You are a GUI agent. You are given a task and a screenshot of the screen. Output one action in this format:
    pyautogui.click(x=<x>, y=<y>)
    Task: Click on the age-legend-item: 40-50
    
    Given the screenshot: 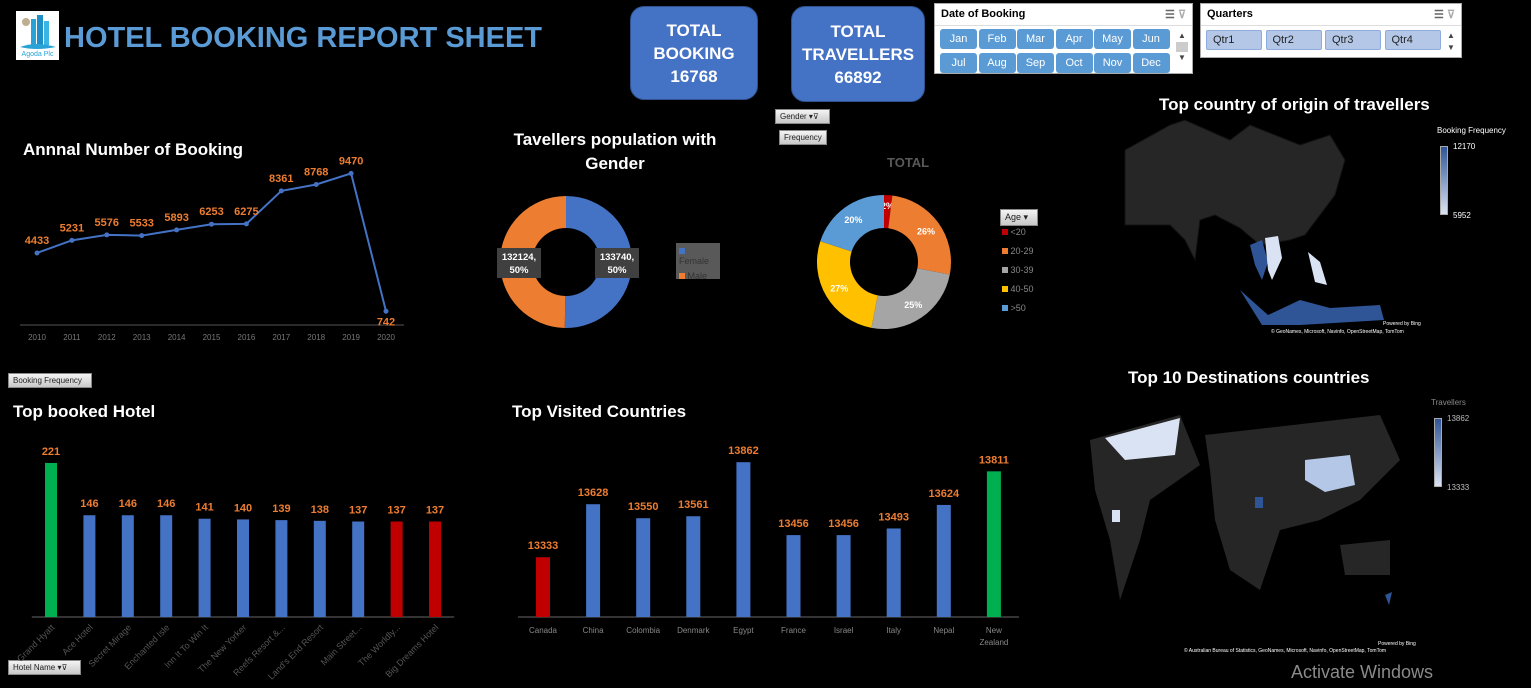 What is the action you would take?
    pyautogui.click(x=1018, y=293)
    